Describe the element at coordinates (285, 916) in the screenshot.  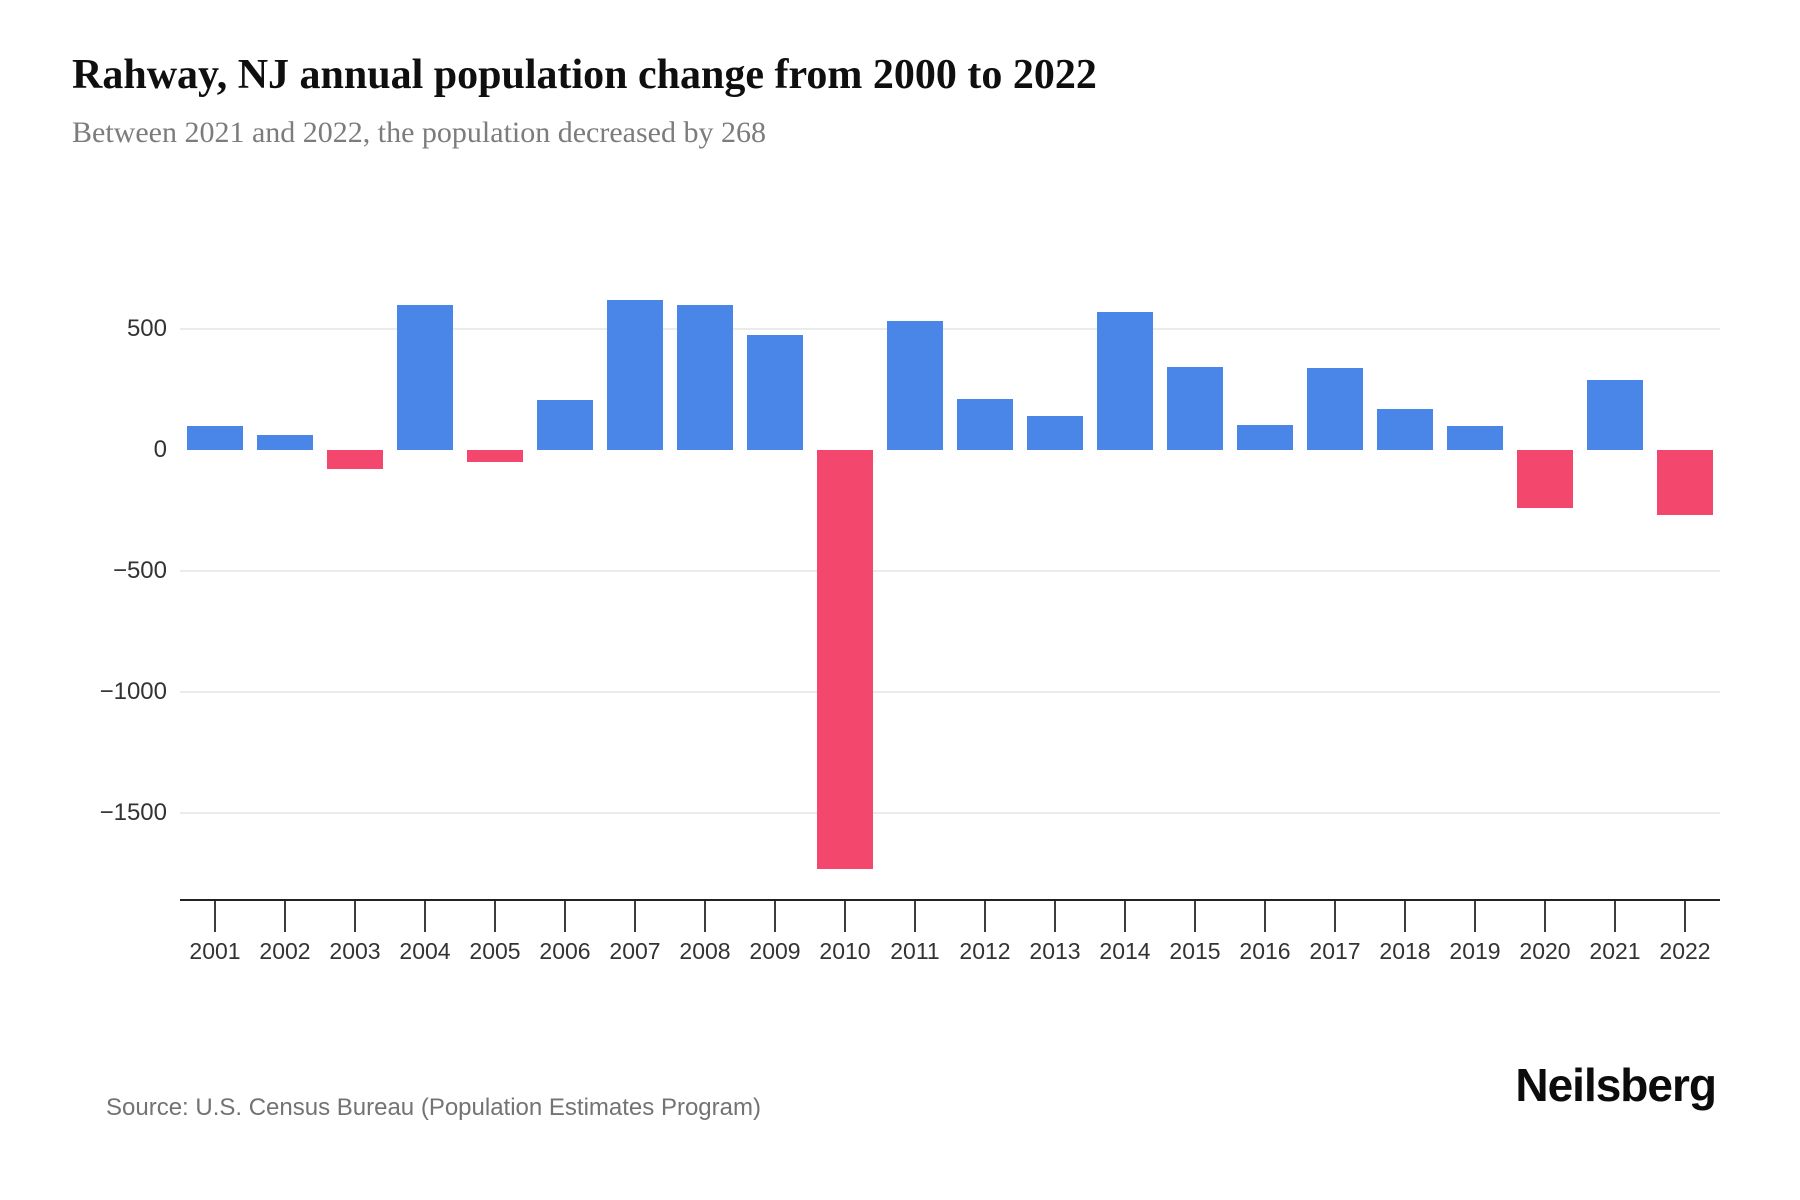
I see `x-tick-2002` at that location.